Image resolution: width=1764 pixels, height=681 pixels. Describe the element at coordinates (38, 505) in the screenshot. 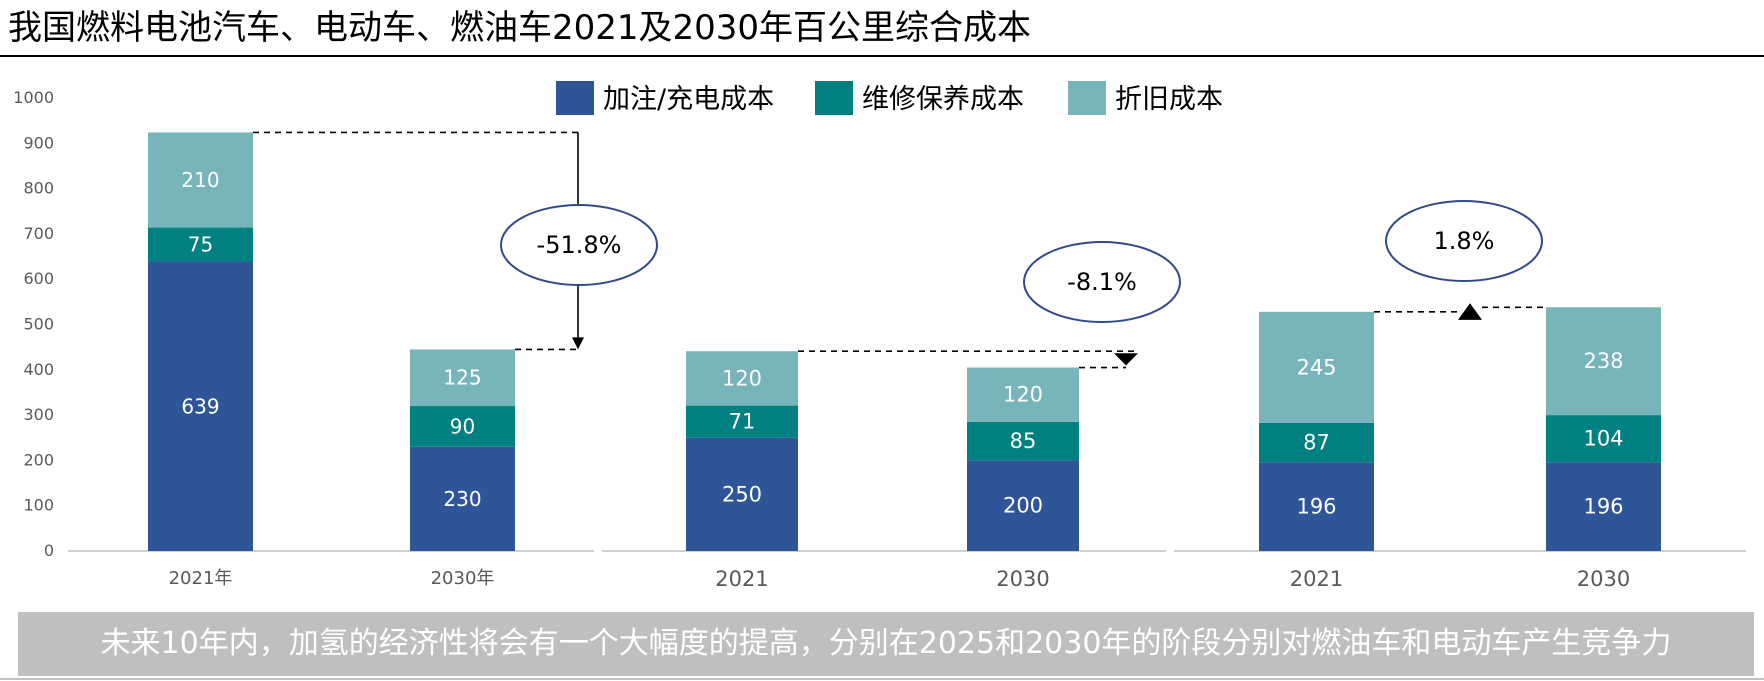

I see `y-tick-label: 100` at that location.